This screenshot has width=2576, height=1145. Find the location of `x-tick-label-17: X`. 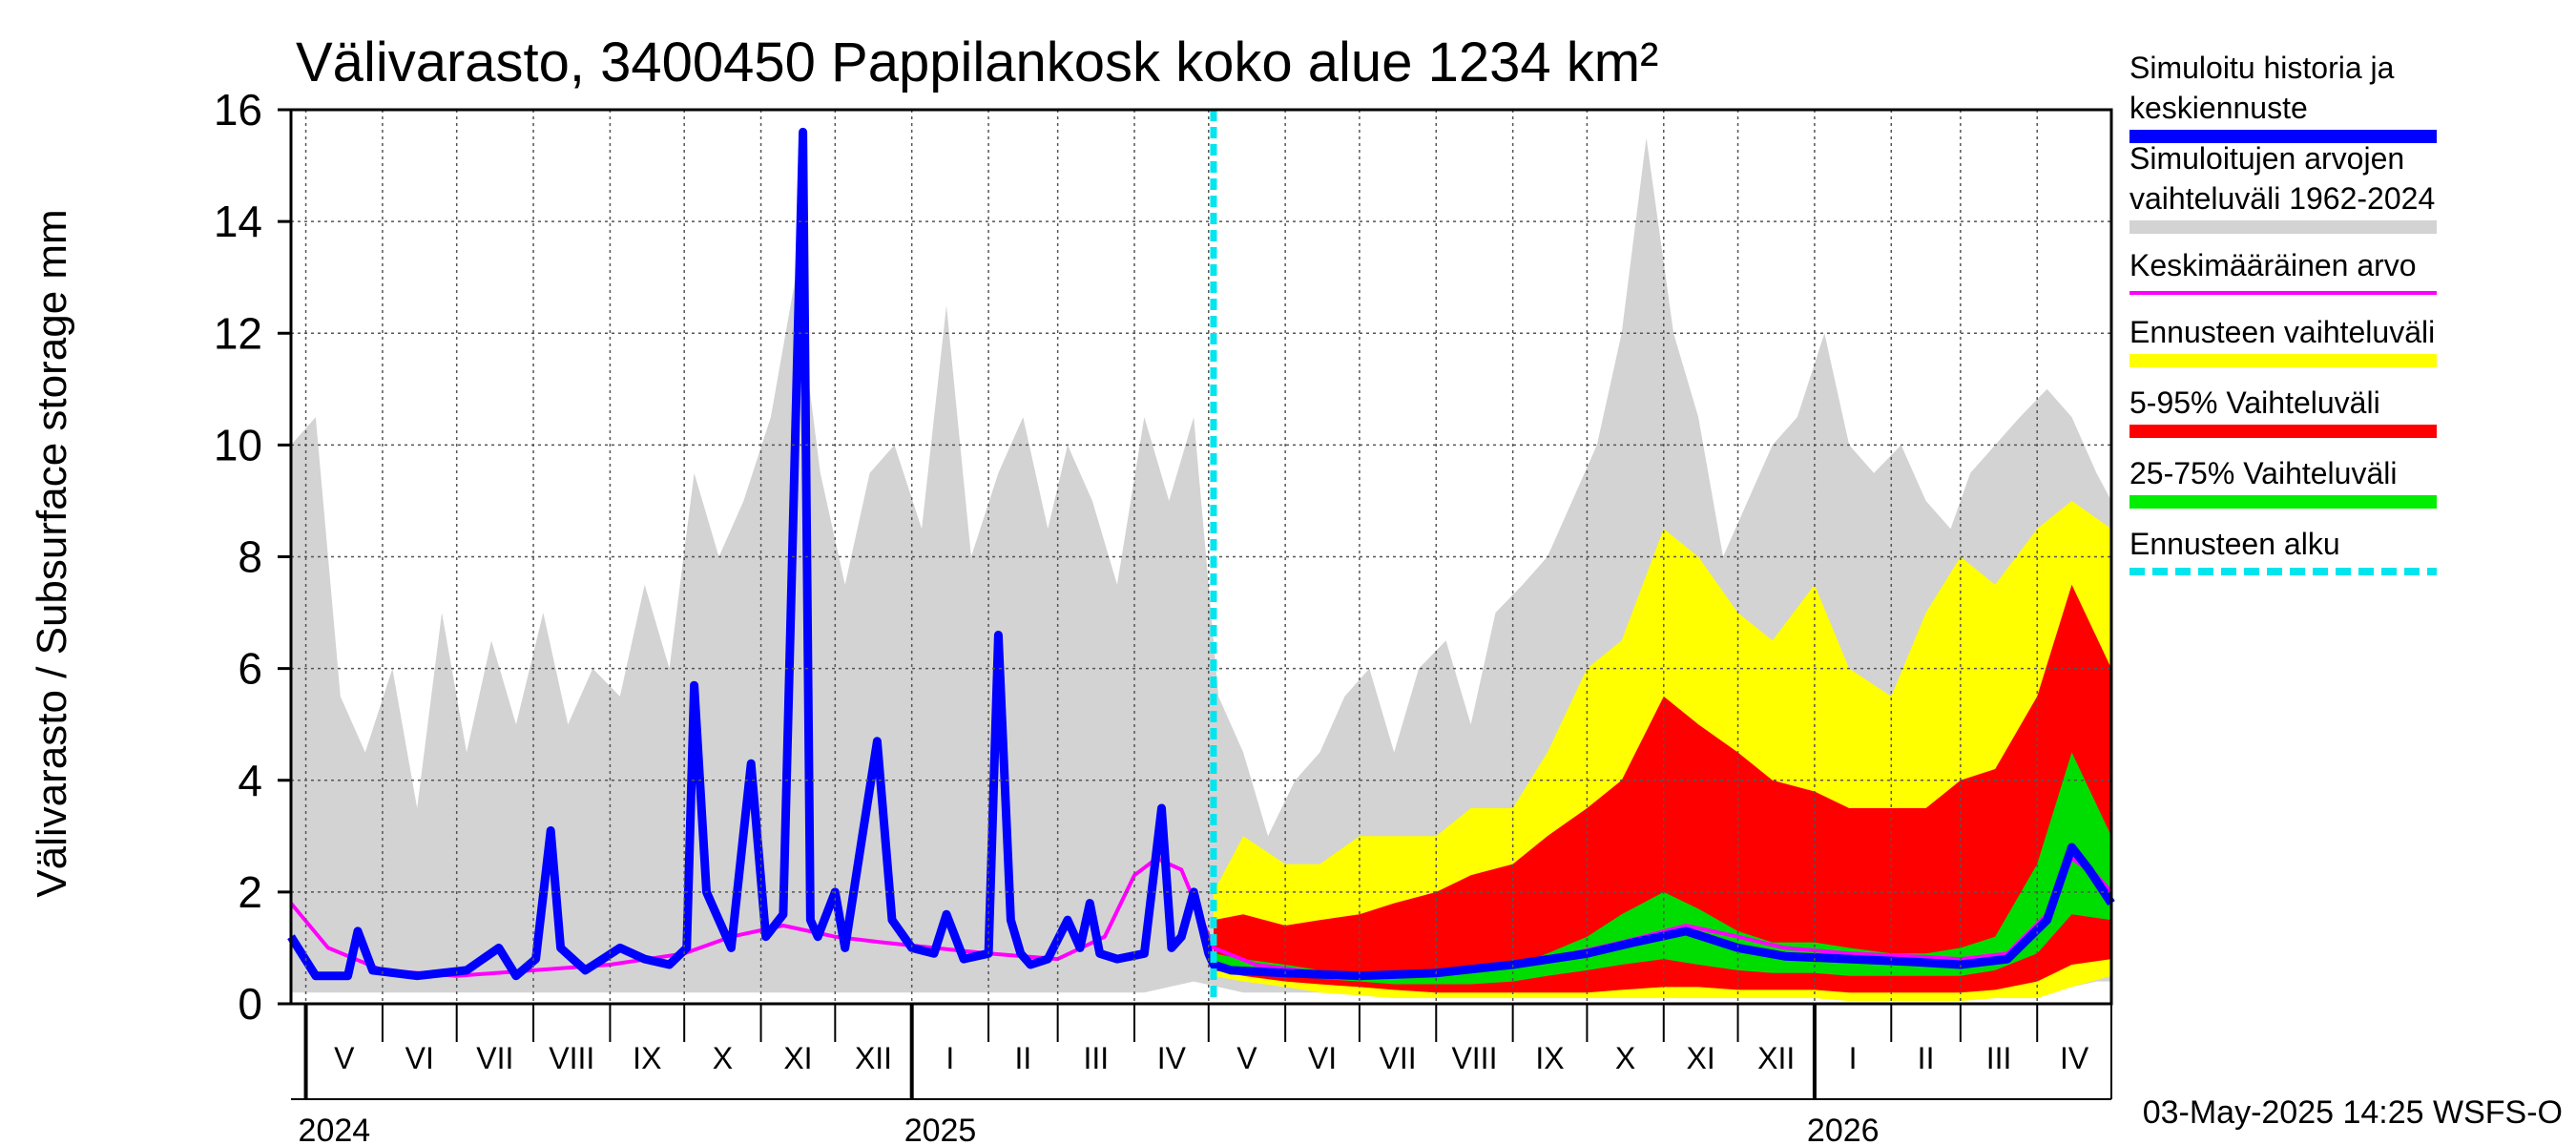

x-tick-label-17: X is located at coordinates (1625, 1058).